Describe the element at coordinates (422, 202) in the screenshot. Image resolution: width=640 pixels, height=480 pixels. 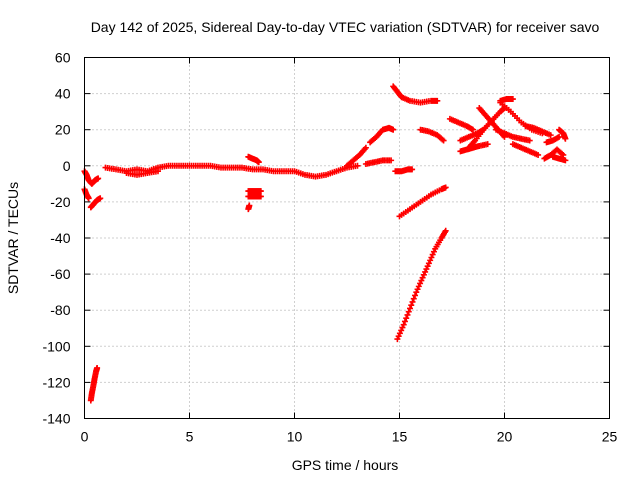
I see `series-arc-15h-rise` at that location.